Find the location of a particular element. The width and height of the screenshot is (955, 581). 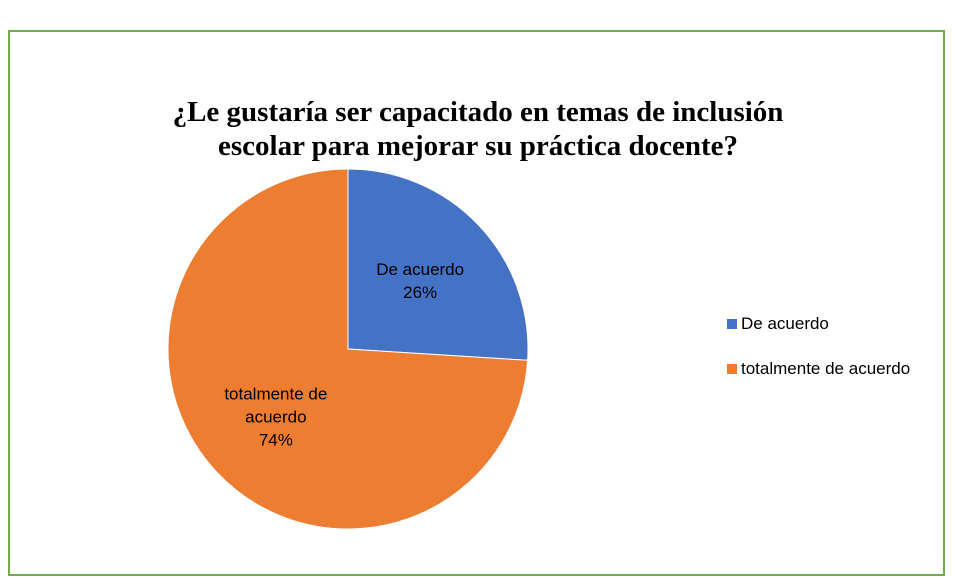

data-label: totalmente de acuerdo 74% is located at coordinates (276, 416).